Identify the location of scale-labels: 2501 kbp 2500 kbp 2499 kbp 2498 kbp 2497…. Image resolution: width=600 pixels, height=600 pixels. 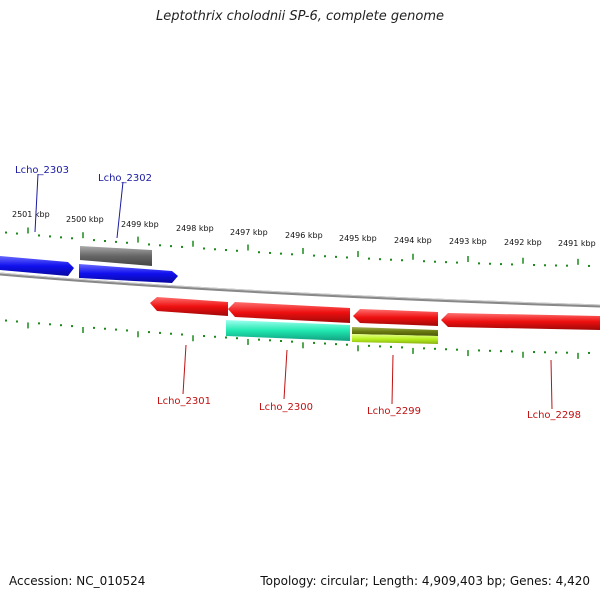
(304, 229).